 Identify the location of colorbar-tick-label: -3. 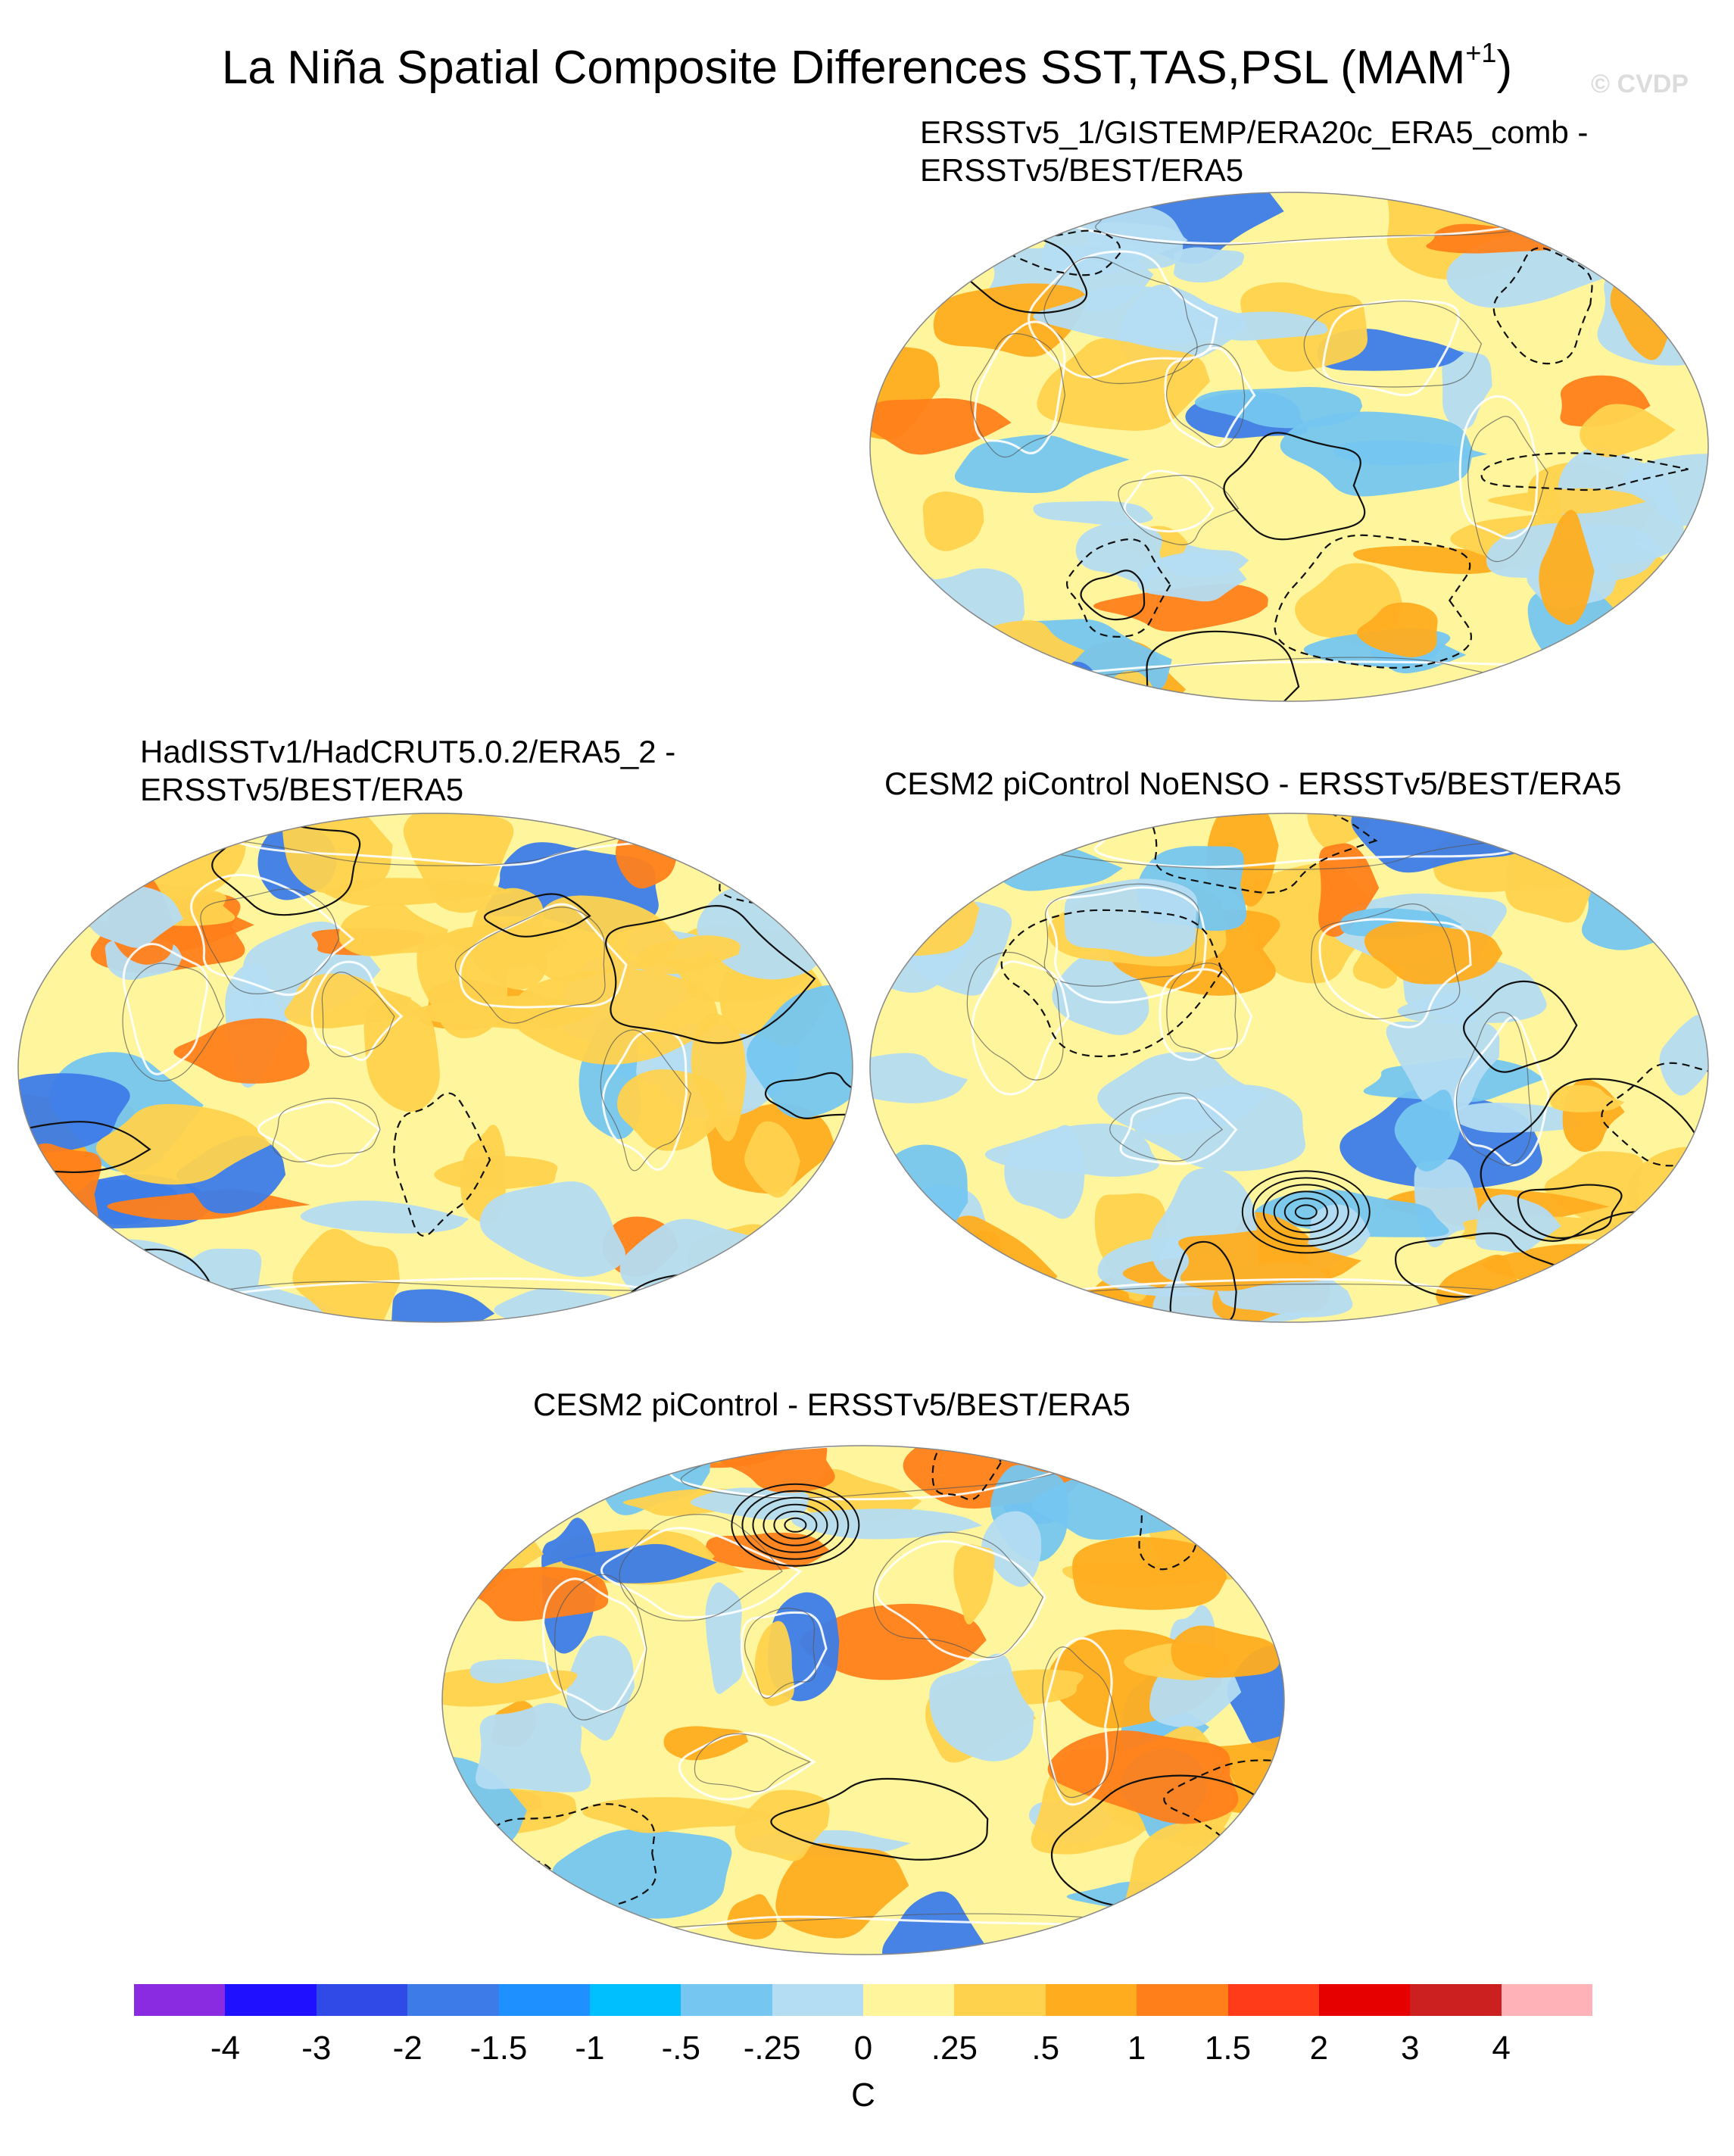
(317, 2048).